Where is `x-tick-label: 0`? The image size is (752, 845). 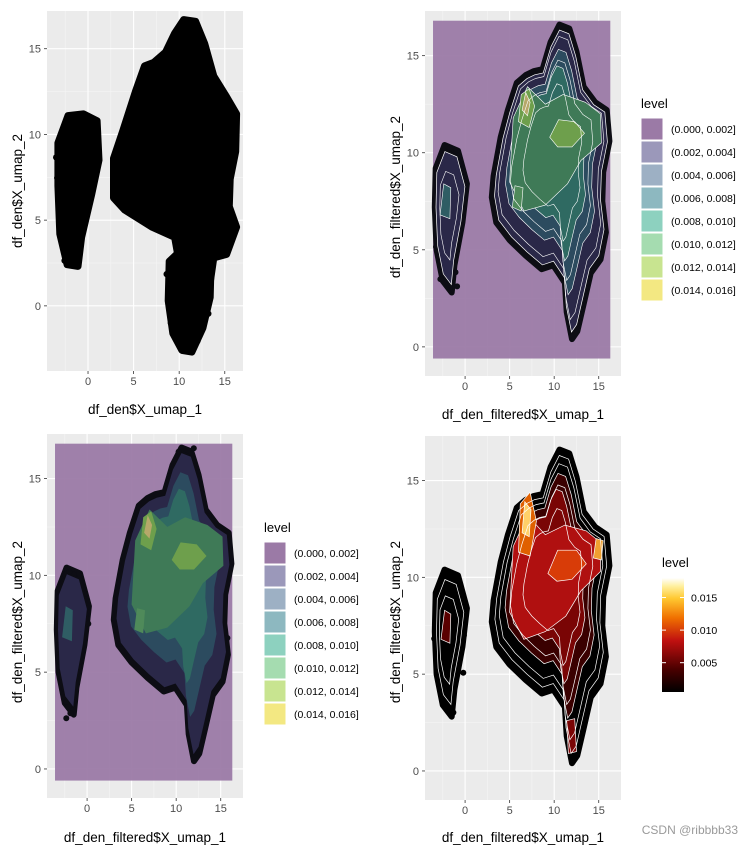
x-tick-label: 0 is located at coordinates (88, 382).